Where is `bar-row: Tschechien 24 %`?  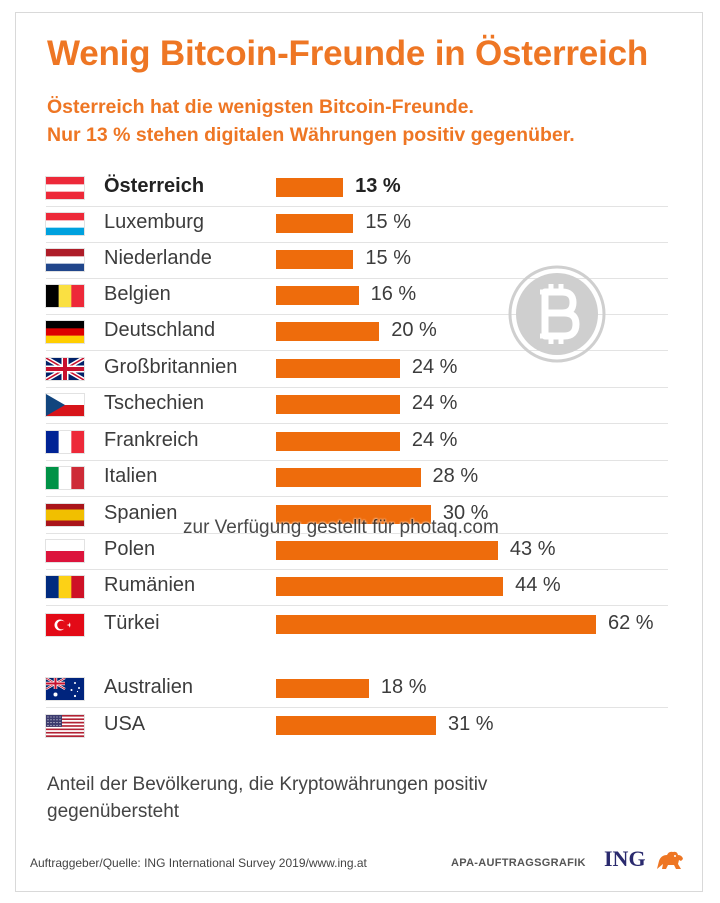 bar-row: Tschechien 24 % is located at coordinates (357, 405).